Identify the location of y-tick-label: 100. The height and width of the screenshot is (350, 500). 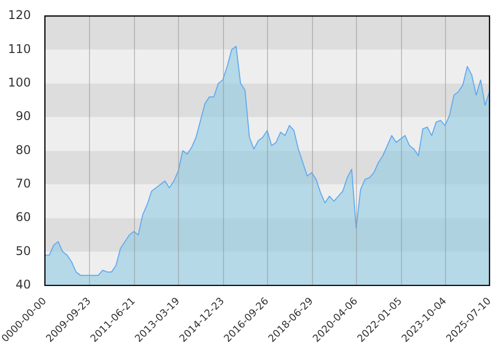
(19, 82).